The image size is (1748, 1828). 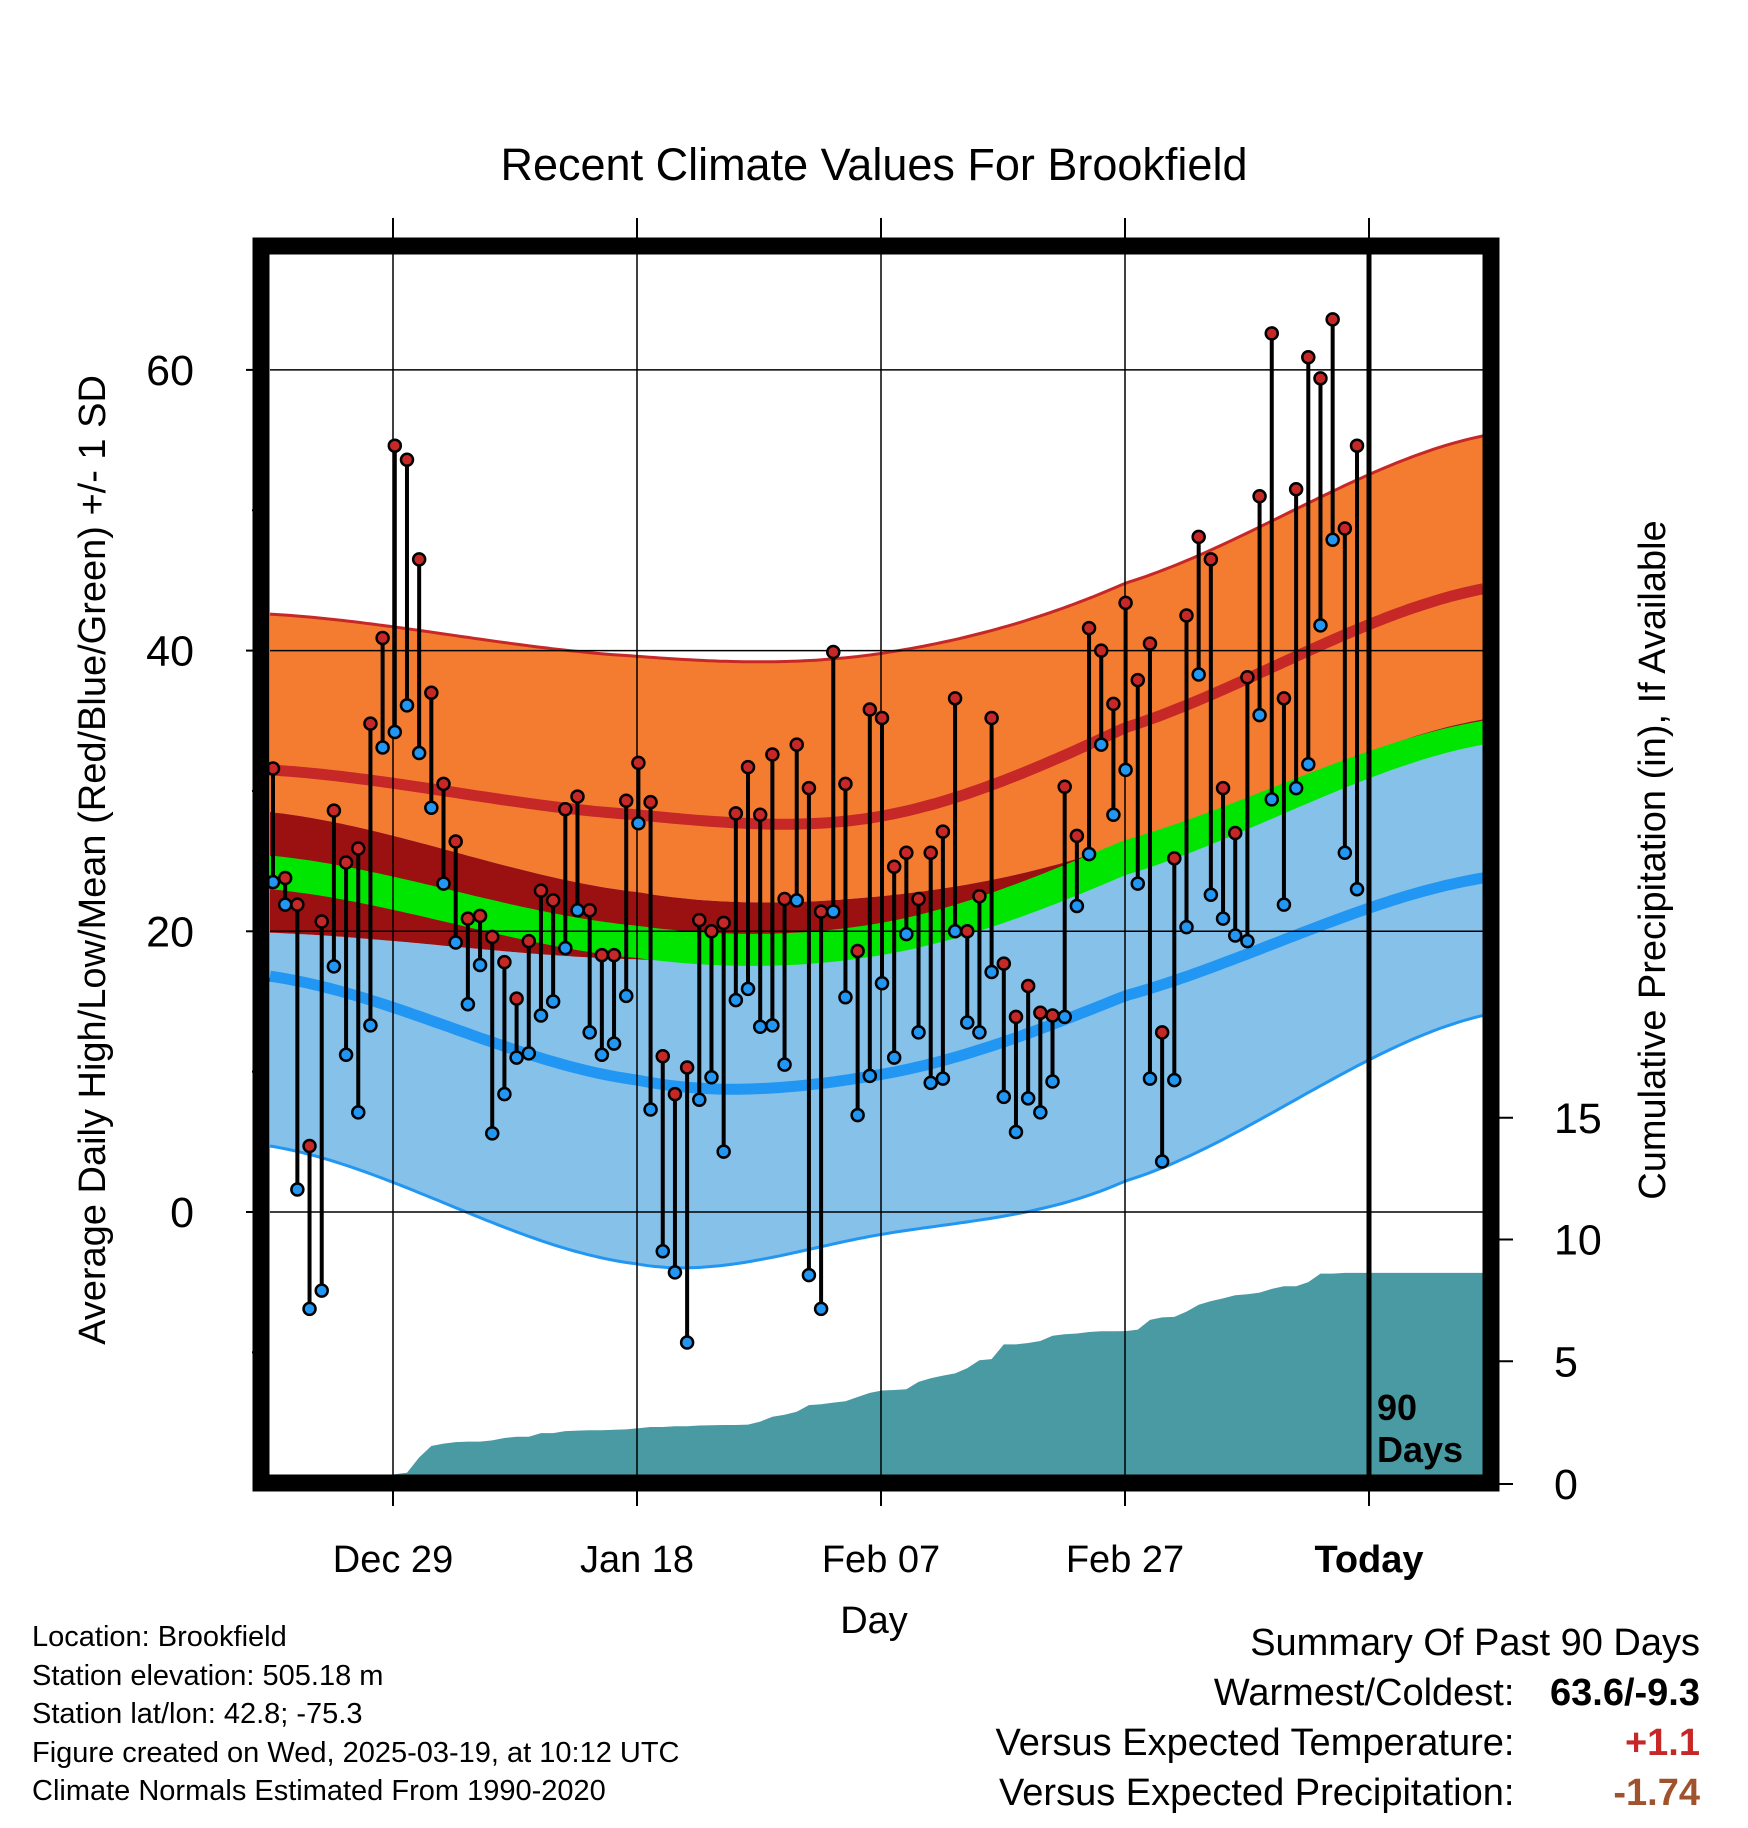 What do you see at coordinates (319, 1791) in the screenshot?
I see `normals-text: Climate Normals Estimated From 1990-2020` at bounding box center [319, 1791].